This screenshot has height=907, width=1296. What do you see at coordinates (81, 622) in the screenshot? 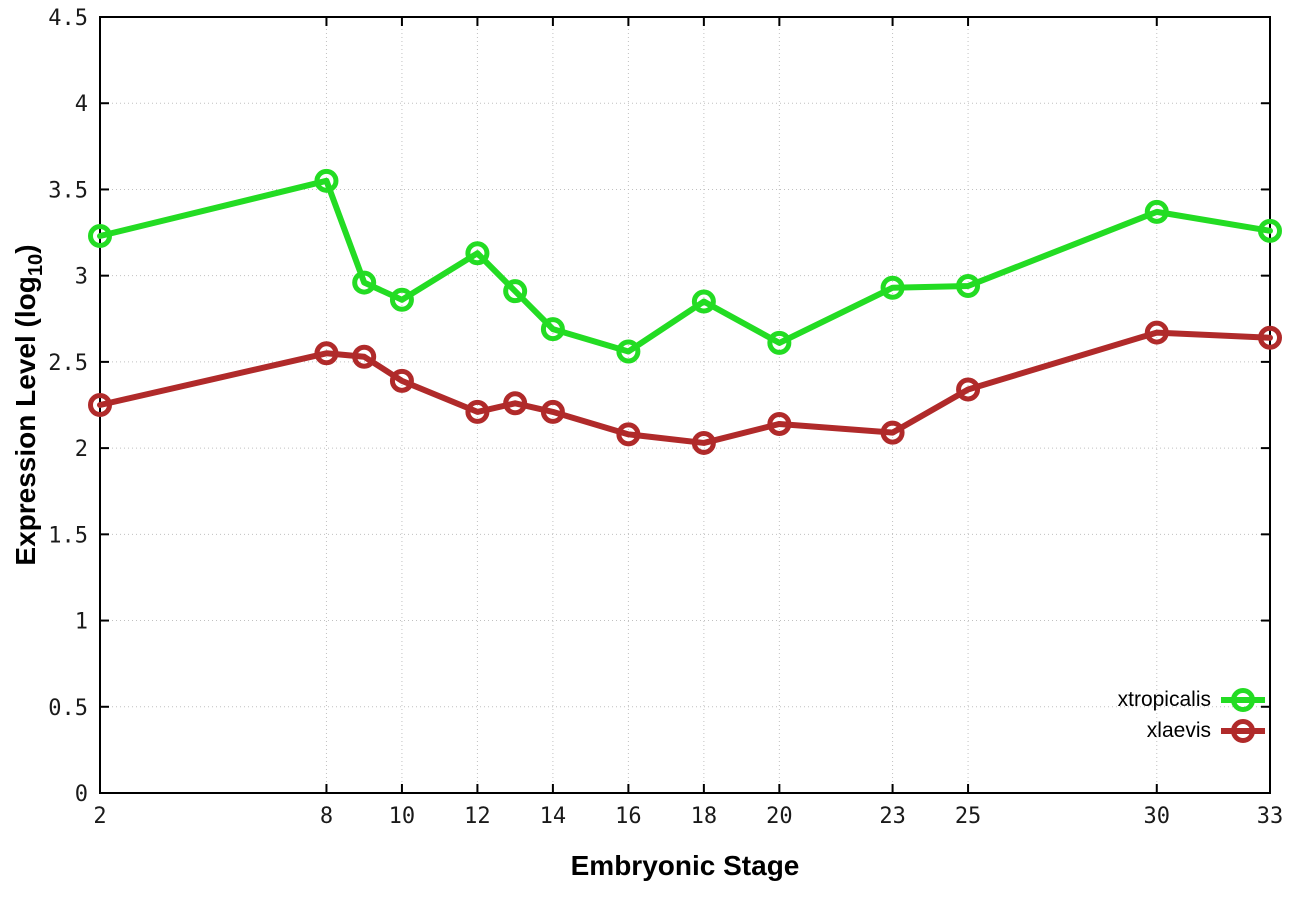
I see `y-tick-label: 1` at bounding box center [81, 622].